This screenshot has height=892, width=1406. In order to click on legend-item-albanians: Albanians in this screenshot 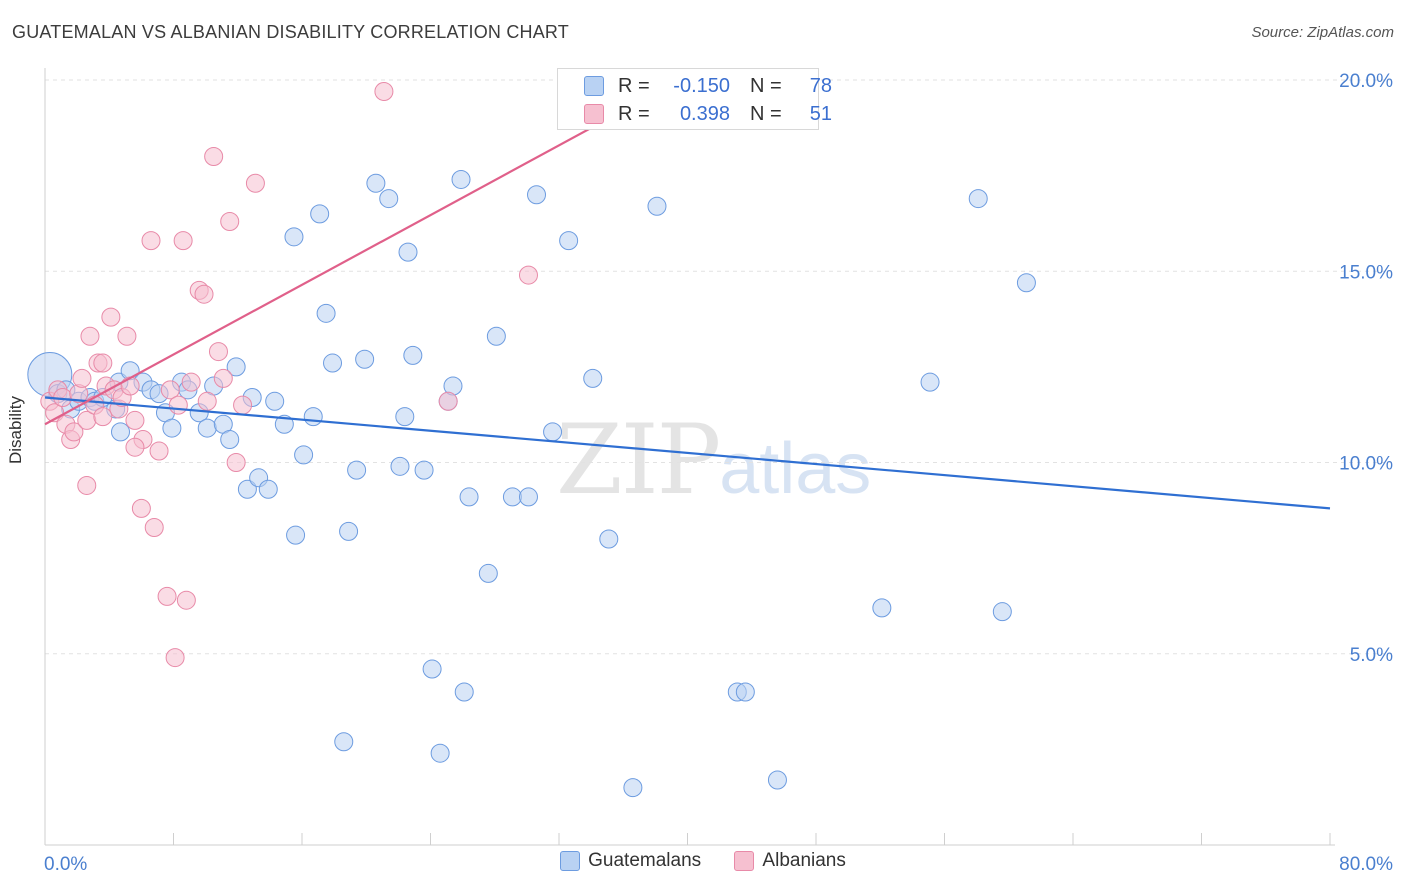, I will do `click(790, 861)`.